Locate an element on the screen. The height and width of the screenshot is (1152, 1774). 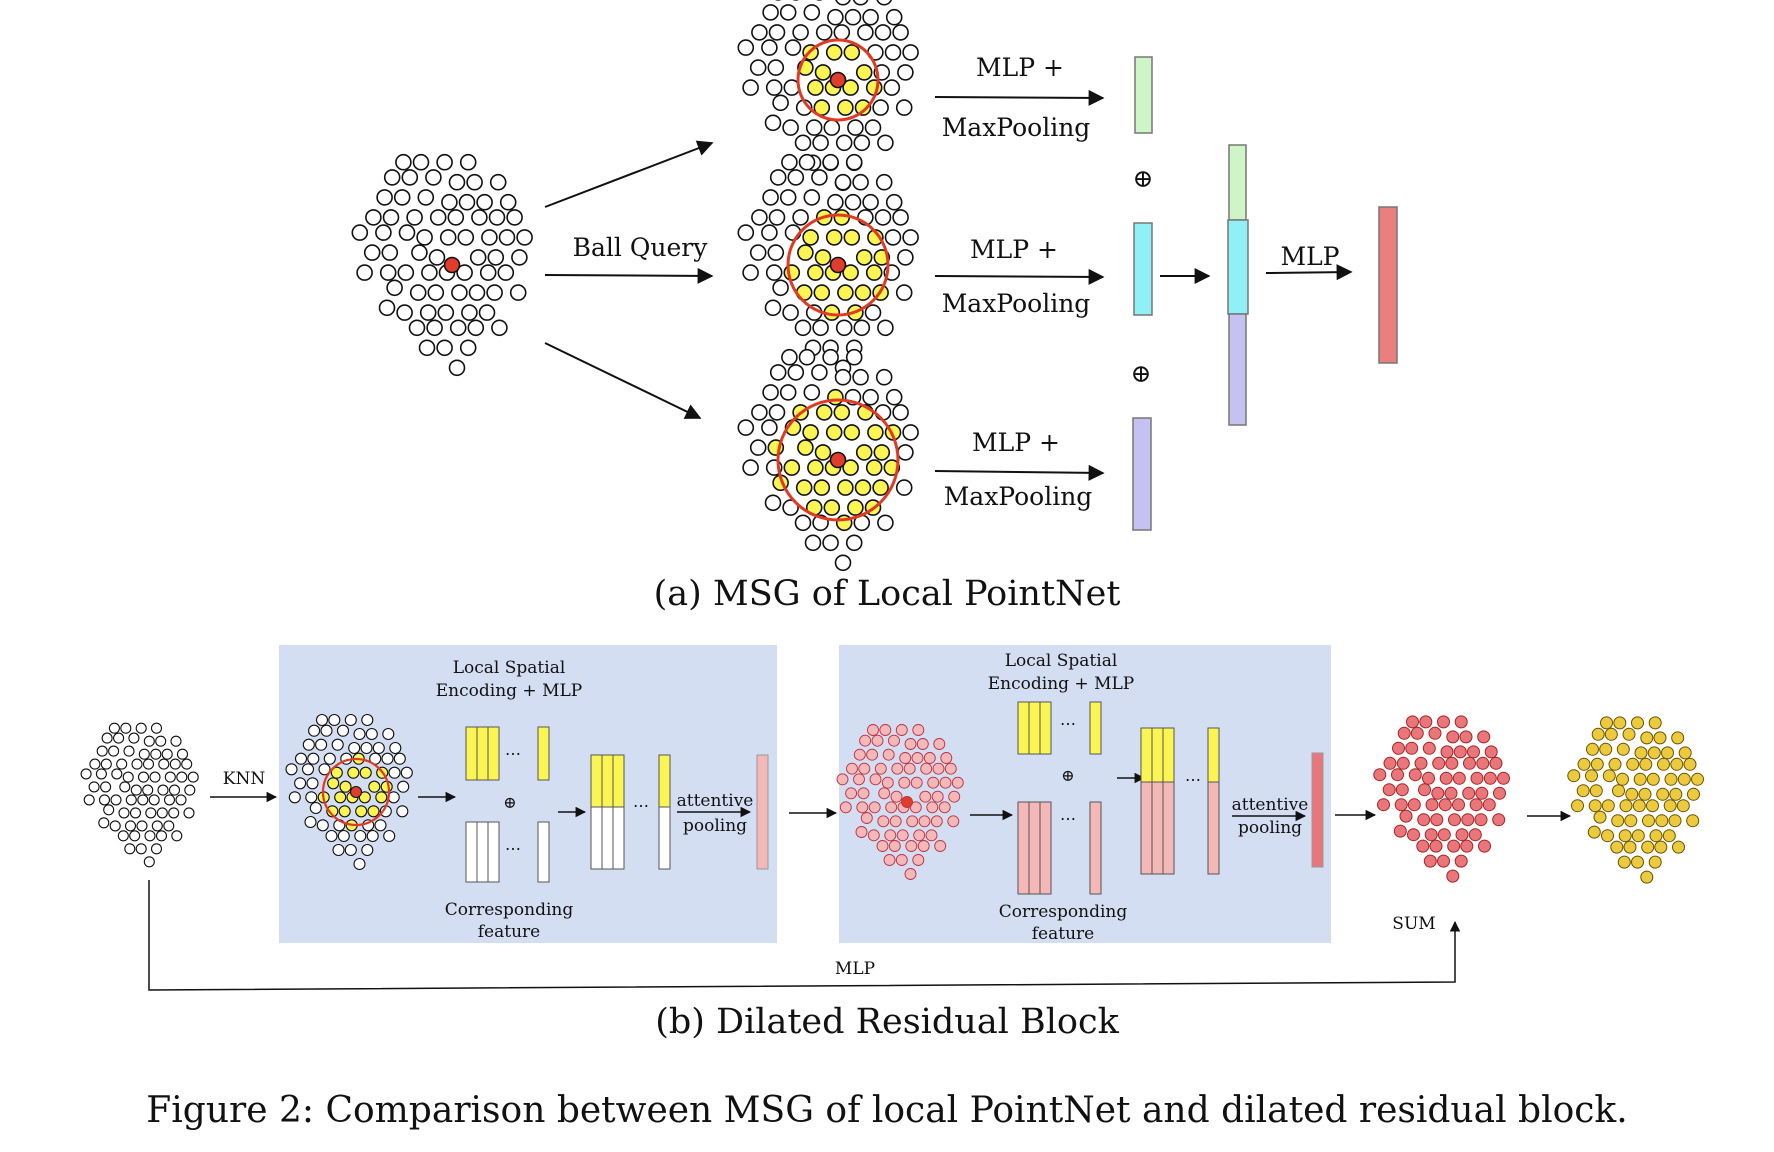
block-1-concat-symbol: ⊕ is located at coordinates (509, 802).